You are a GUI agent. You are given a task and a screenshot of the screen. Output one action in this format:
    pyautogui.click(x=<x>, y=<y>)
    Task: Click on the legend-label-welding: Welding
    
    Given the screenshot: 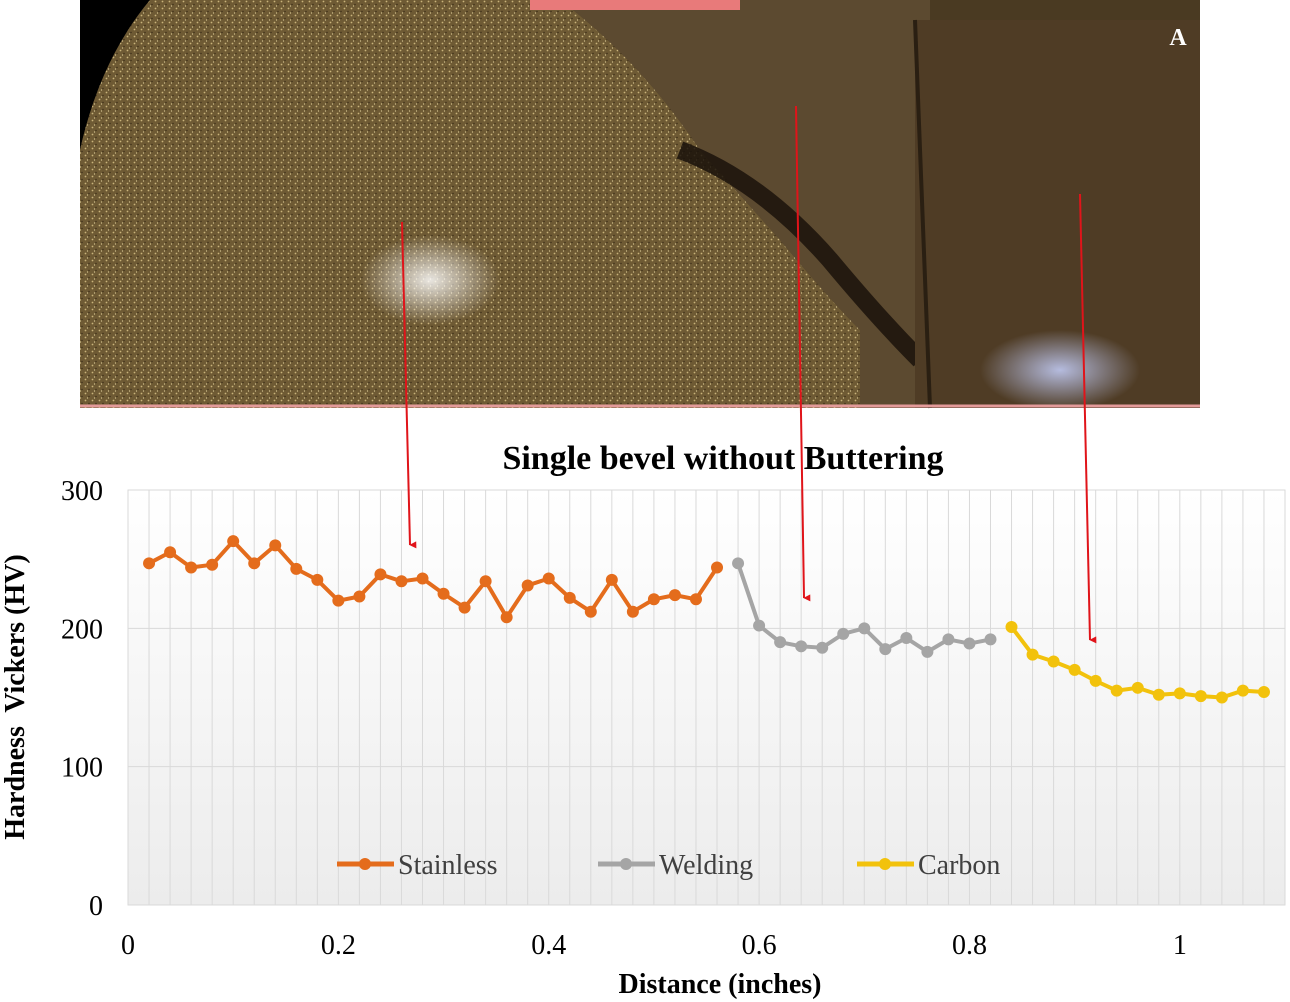 What is the action you would take?
    pyautogui.click(x=706, y=865)
    